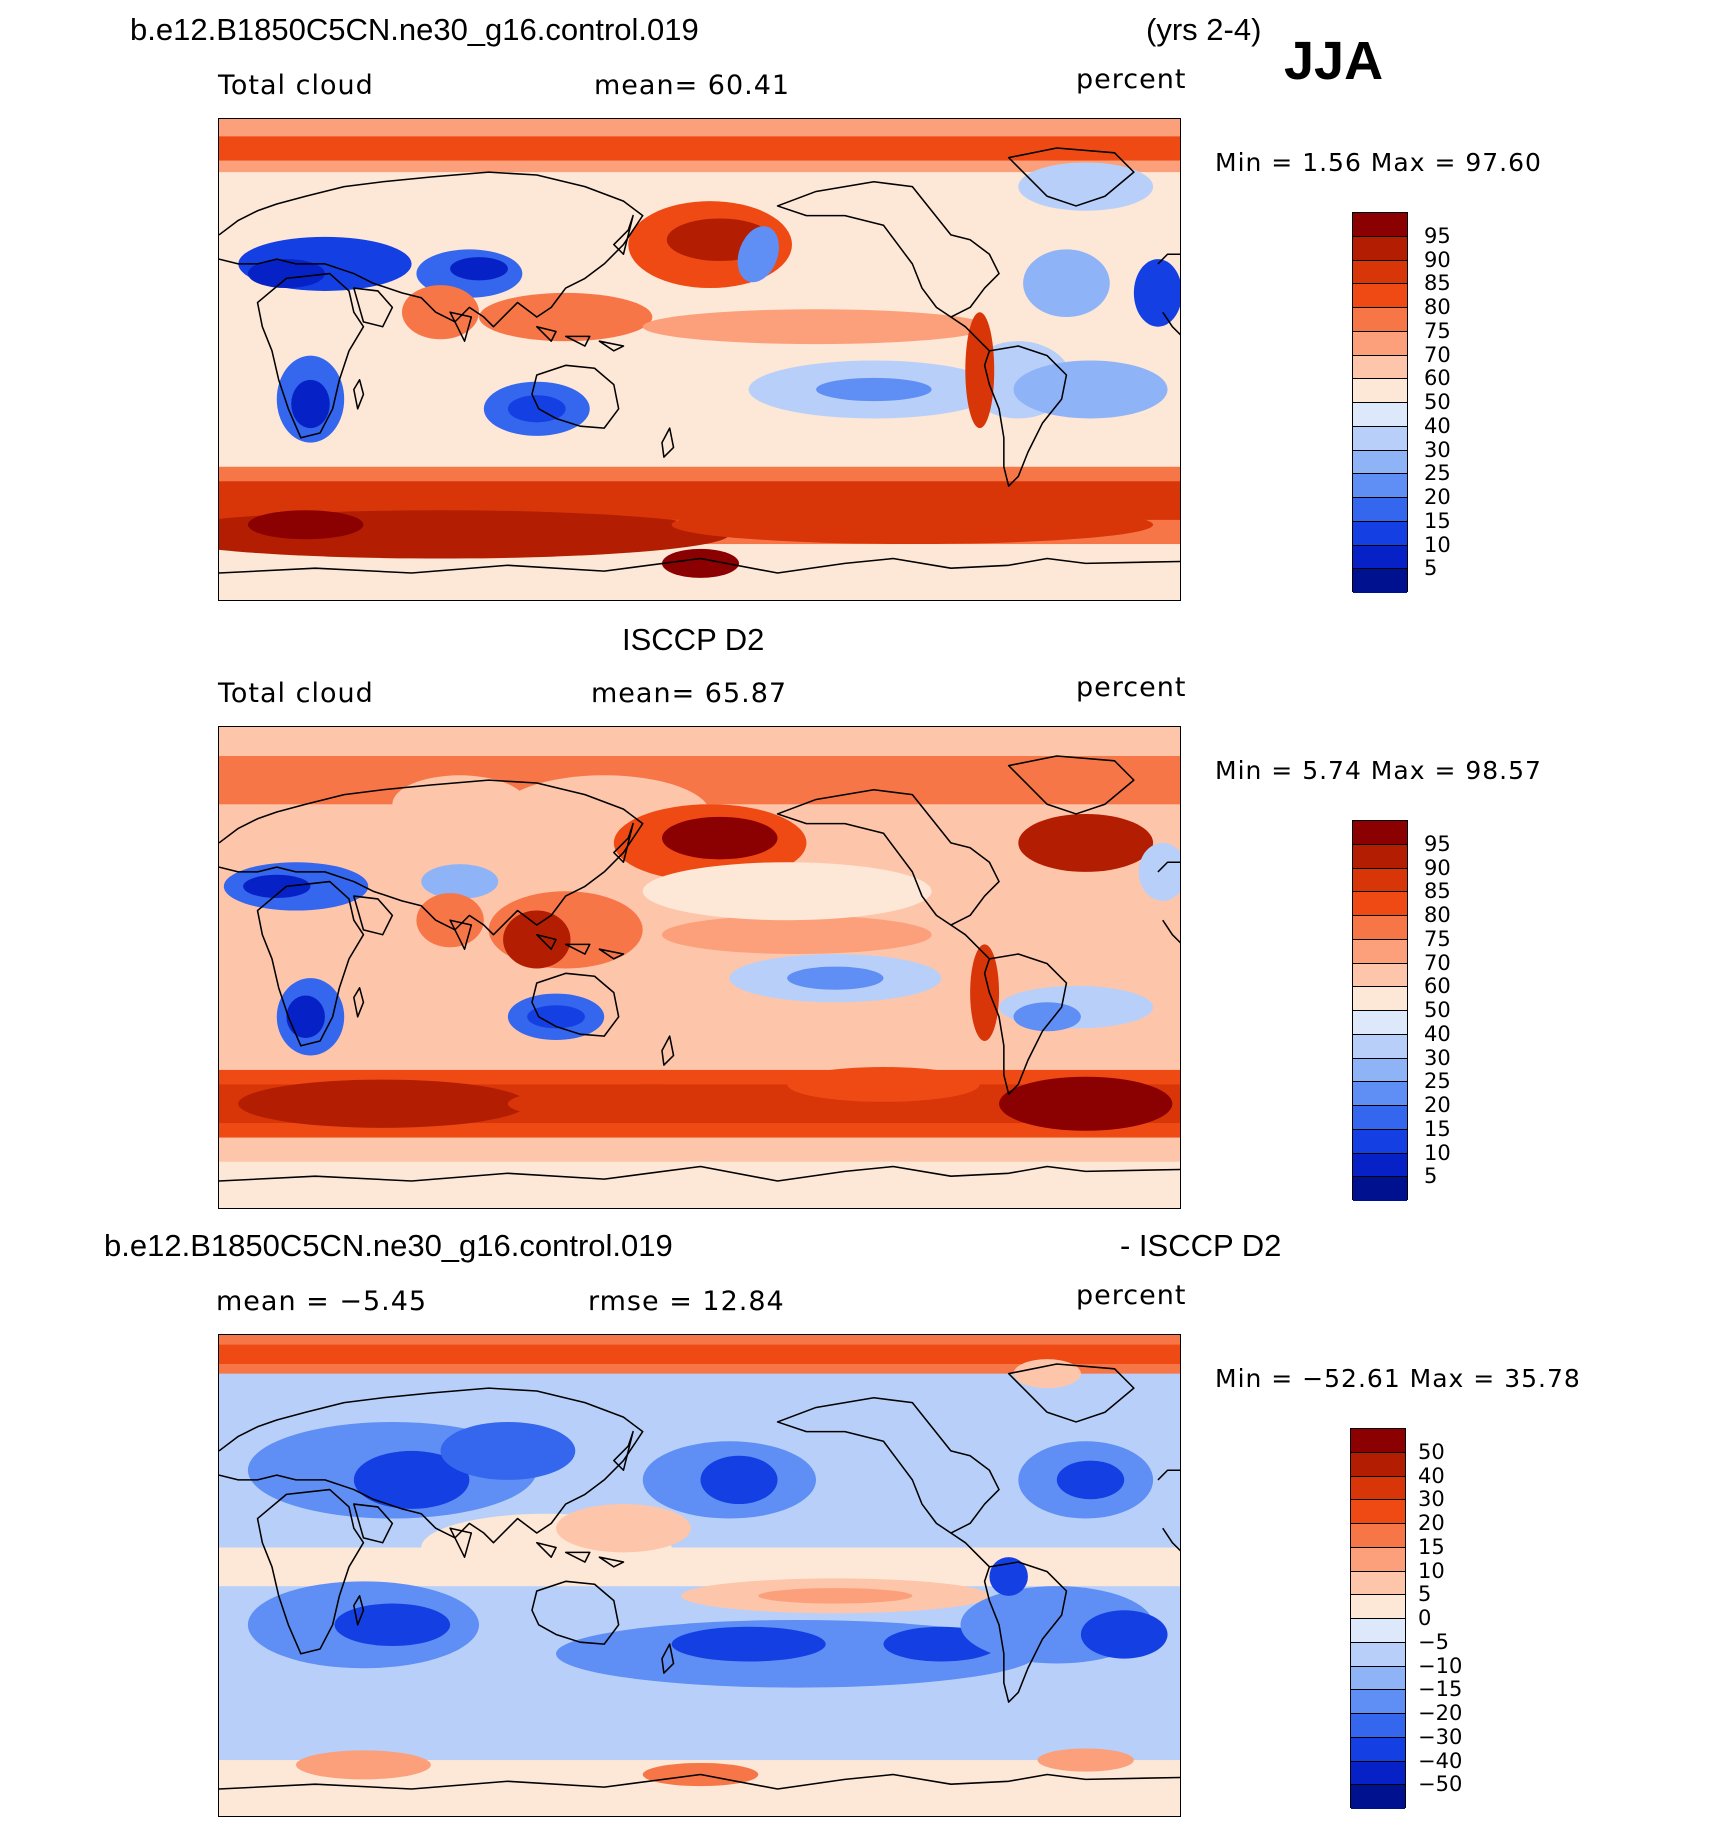 The height and width of the screenshot is (1831, 1710). I want to click on colorbar-tick-label: 50, so click(1431, 1451).